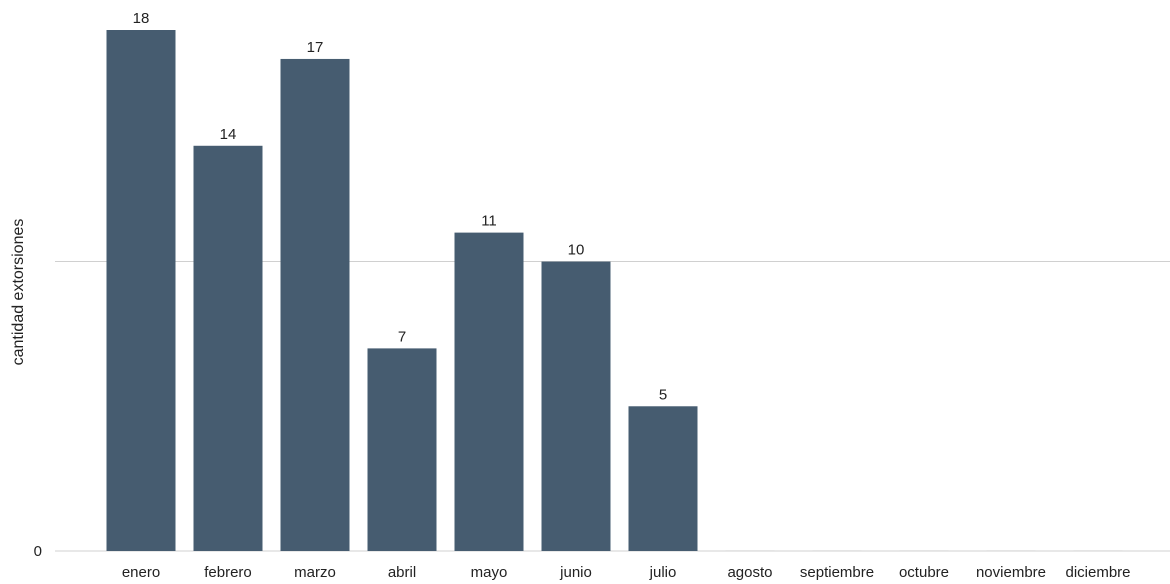  What do you see at coordinates (663, 572) in the screenshot?
I see `x-tick-label-julio: julio` at bounding box center [663, 572].